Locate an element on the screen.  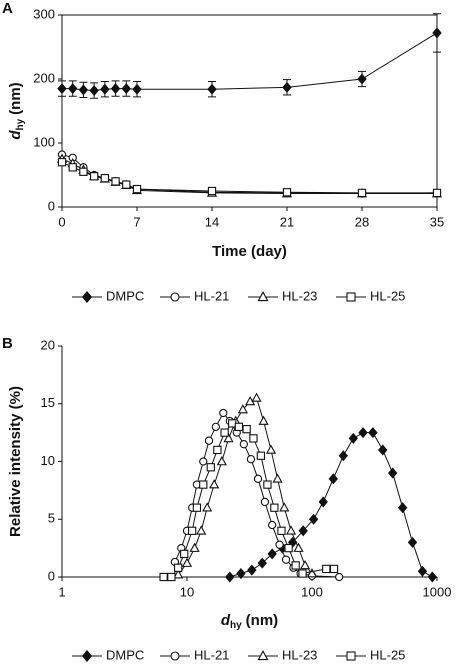
x-tick-label: 21 is located at coordinates (287, 221).